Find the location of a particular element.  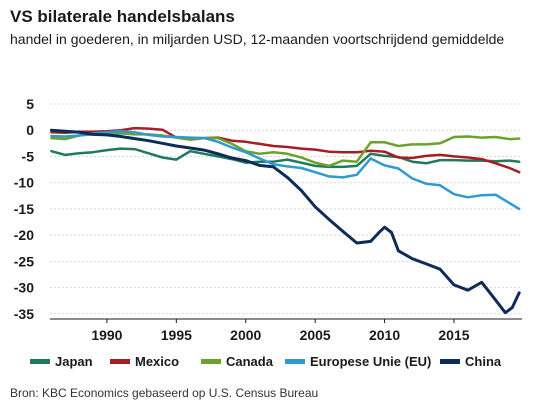

series-line-canada is located at coordinates (285, 150).